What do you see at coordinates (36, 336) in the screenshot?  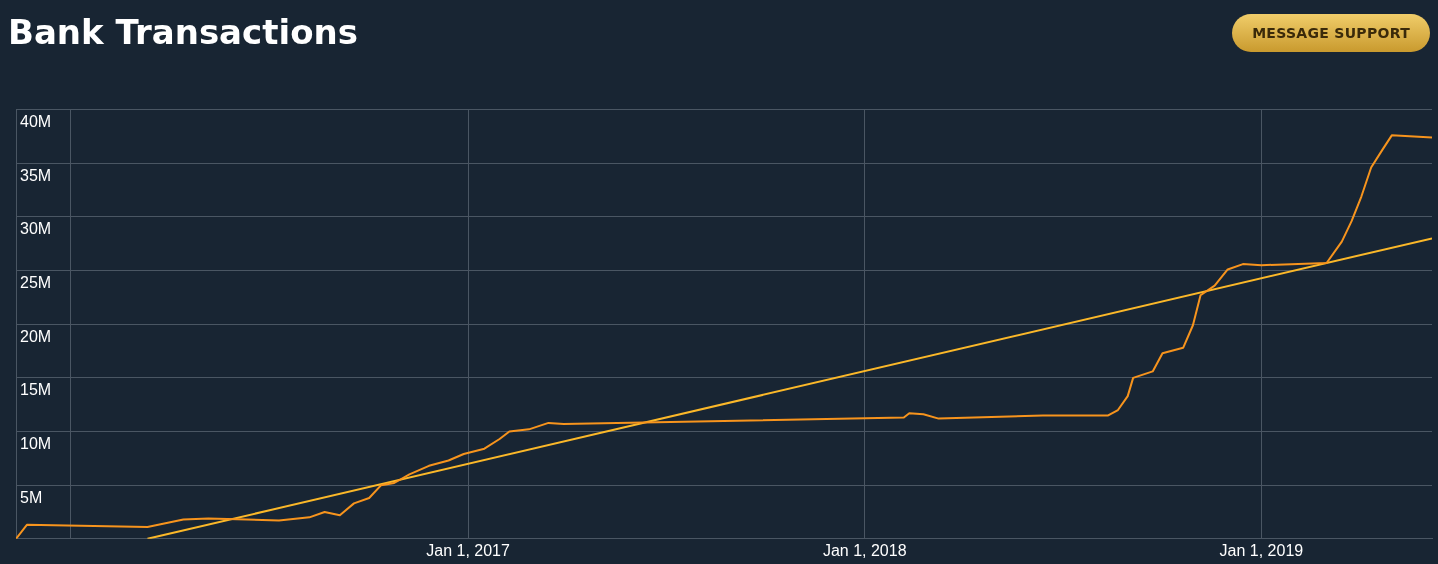 I see `y-tick-label: 20M` at bounding box center [36, 336].